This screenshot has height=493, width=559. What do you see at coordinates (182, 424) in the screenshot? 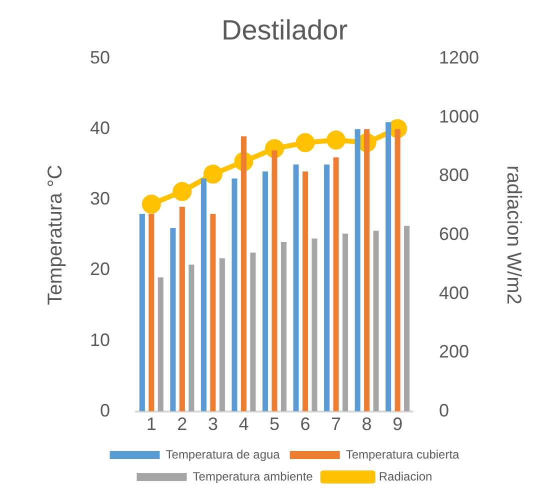
I see `x-tick-label: 2` at bounding box center [182, 424].